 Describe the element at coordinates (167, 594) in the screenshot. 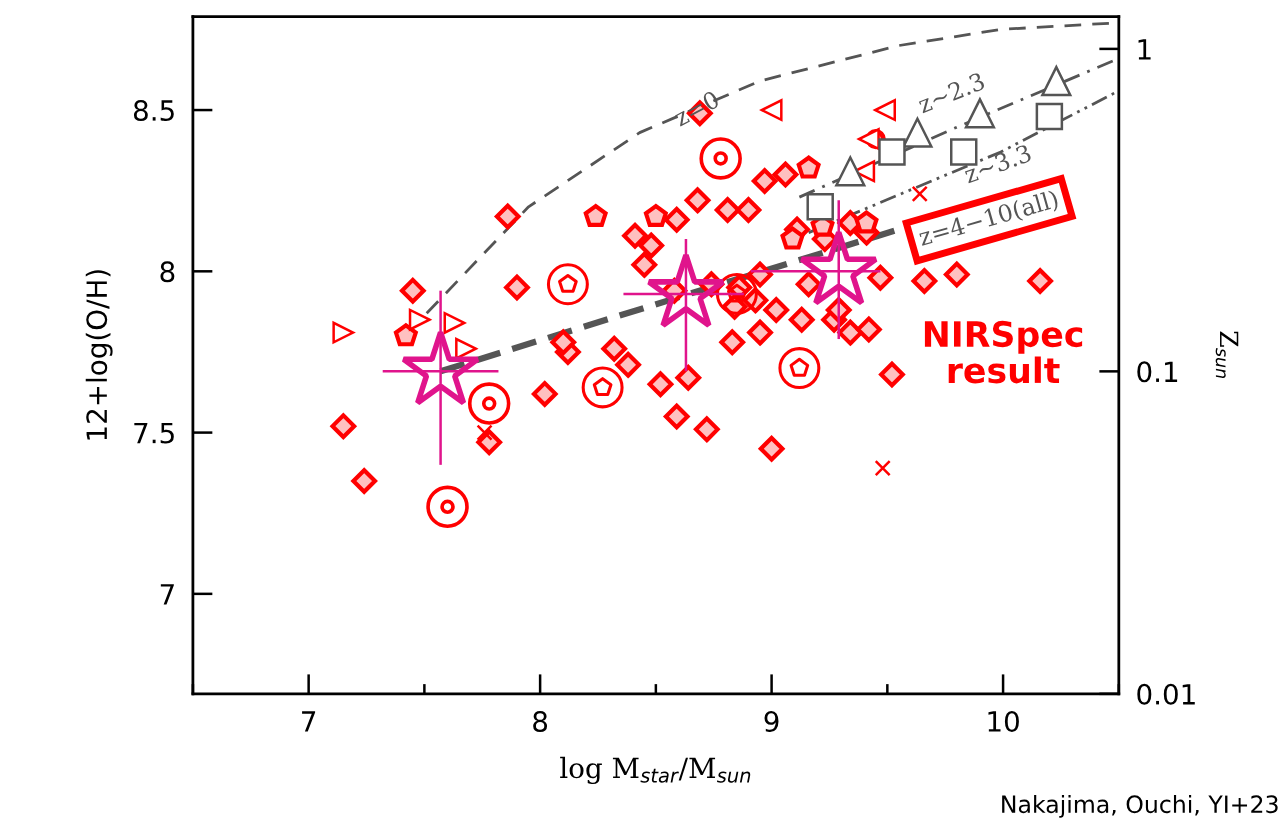

I see `y-tick-label: 7` at that location.